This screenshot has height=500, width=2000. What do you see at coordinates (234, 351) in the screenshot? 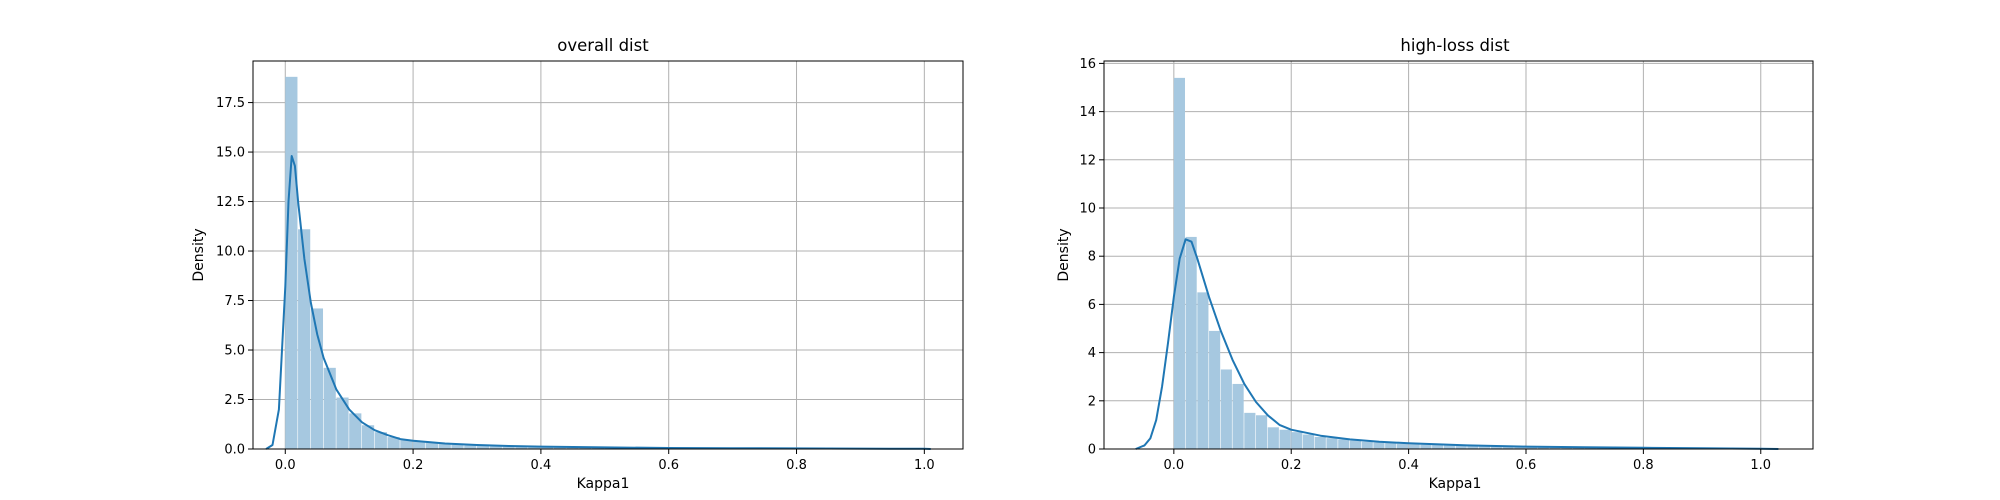
I see `y-tick-label: 5.0` at bounding box center [234, 351].